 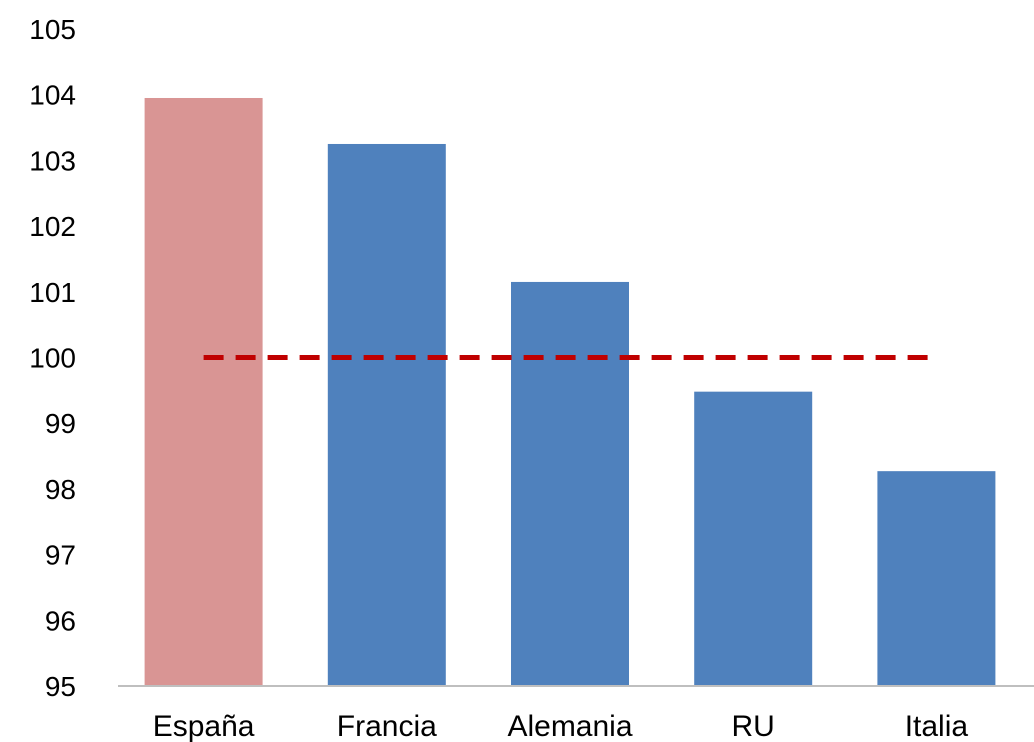 I want to click on y-tick-label: 97, so click(x=60, y=555).